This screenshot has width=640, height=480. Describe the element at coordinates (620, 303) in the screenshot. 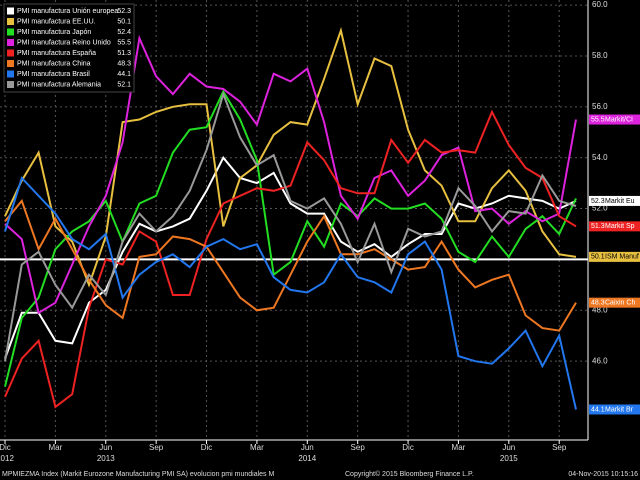

I see `value-tag-label: Caixin Ch` at that location.